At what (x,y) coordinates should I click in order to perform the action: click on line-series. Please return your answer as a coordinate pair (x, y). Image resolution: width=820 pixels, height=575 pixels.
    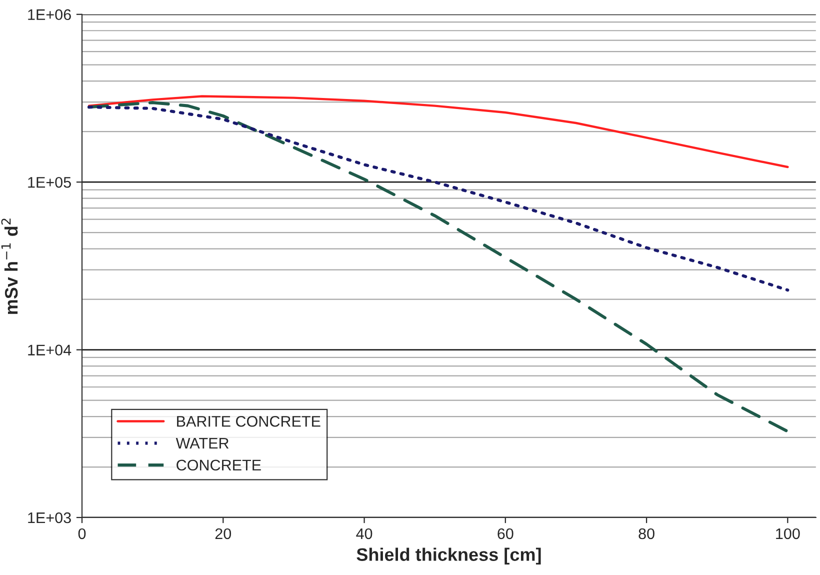
    Looking at the image, I should click on (438, 131).